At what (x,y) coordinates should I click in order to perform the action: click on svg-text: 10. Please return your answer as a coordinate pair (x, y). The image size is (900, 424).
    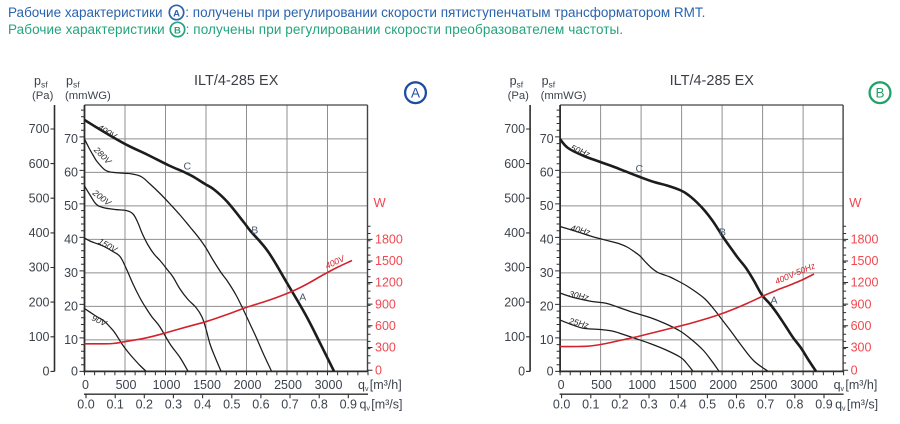
    Looking at the image, I should click on (547, 340).